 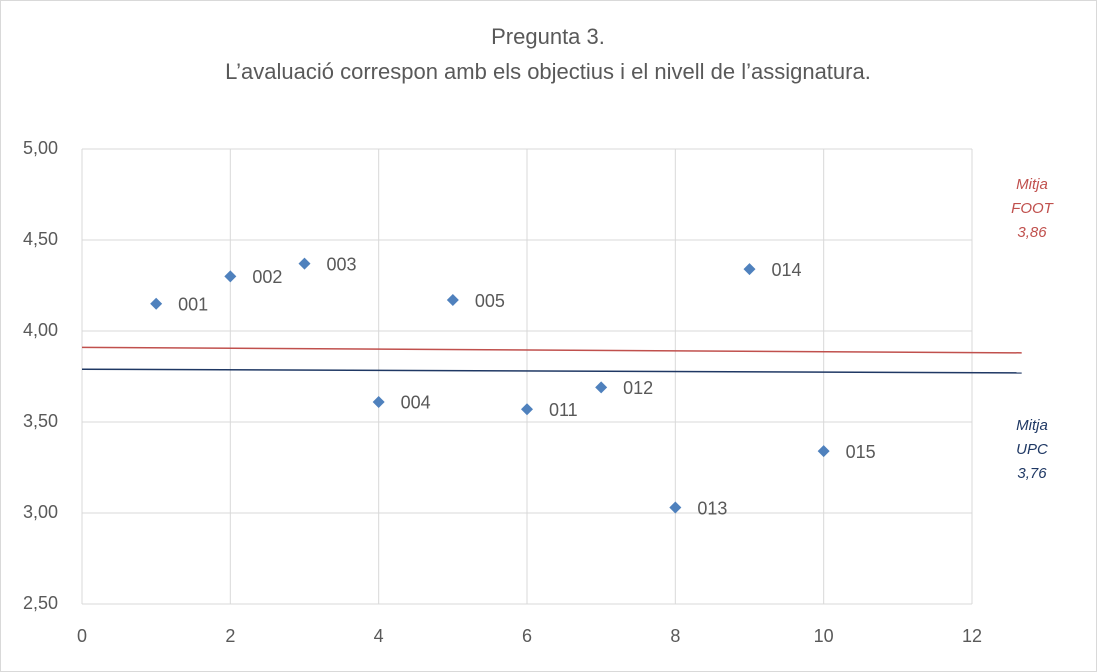 What do you see at coordinates (1032, 208) in the screenshot?
I see `annotation: FOOT` at bounding box center [1032, 208].